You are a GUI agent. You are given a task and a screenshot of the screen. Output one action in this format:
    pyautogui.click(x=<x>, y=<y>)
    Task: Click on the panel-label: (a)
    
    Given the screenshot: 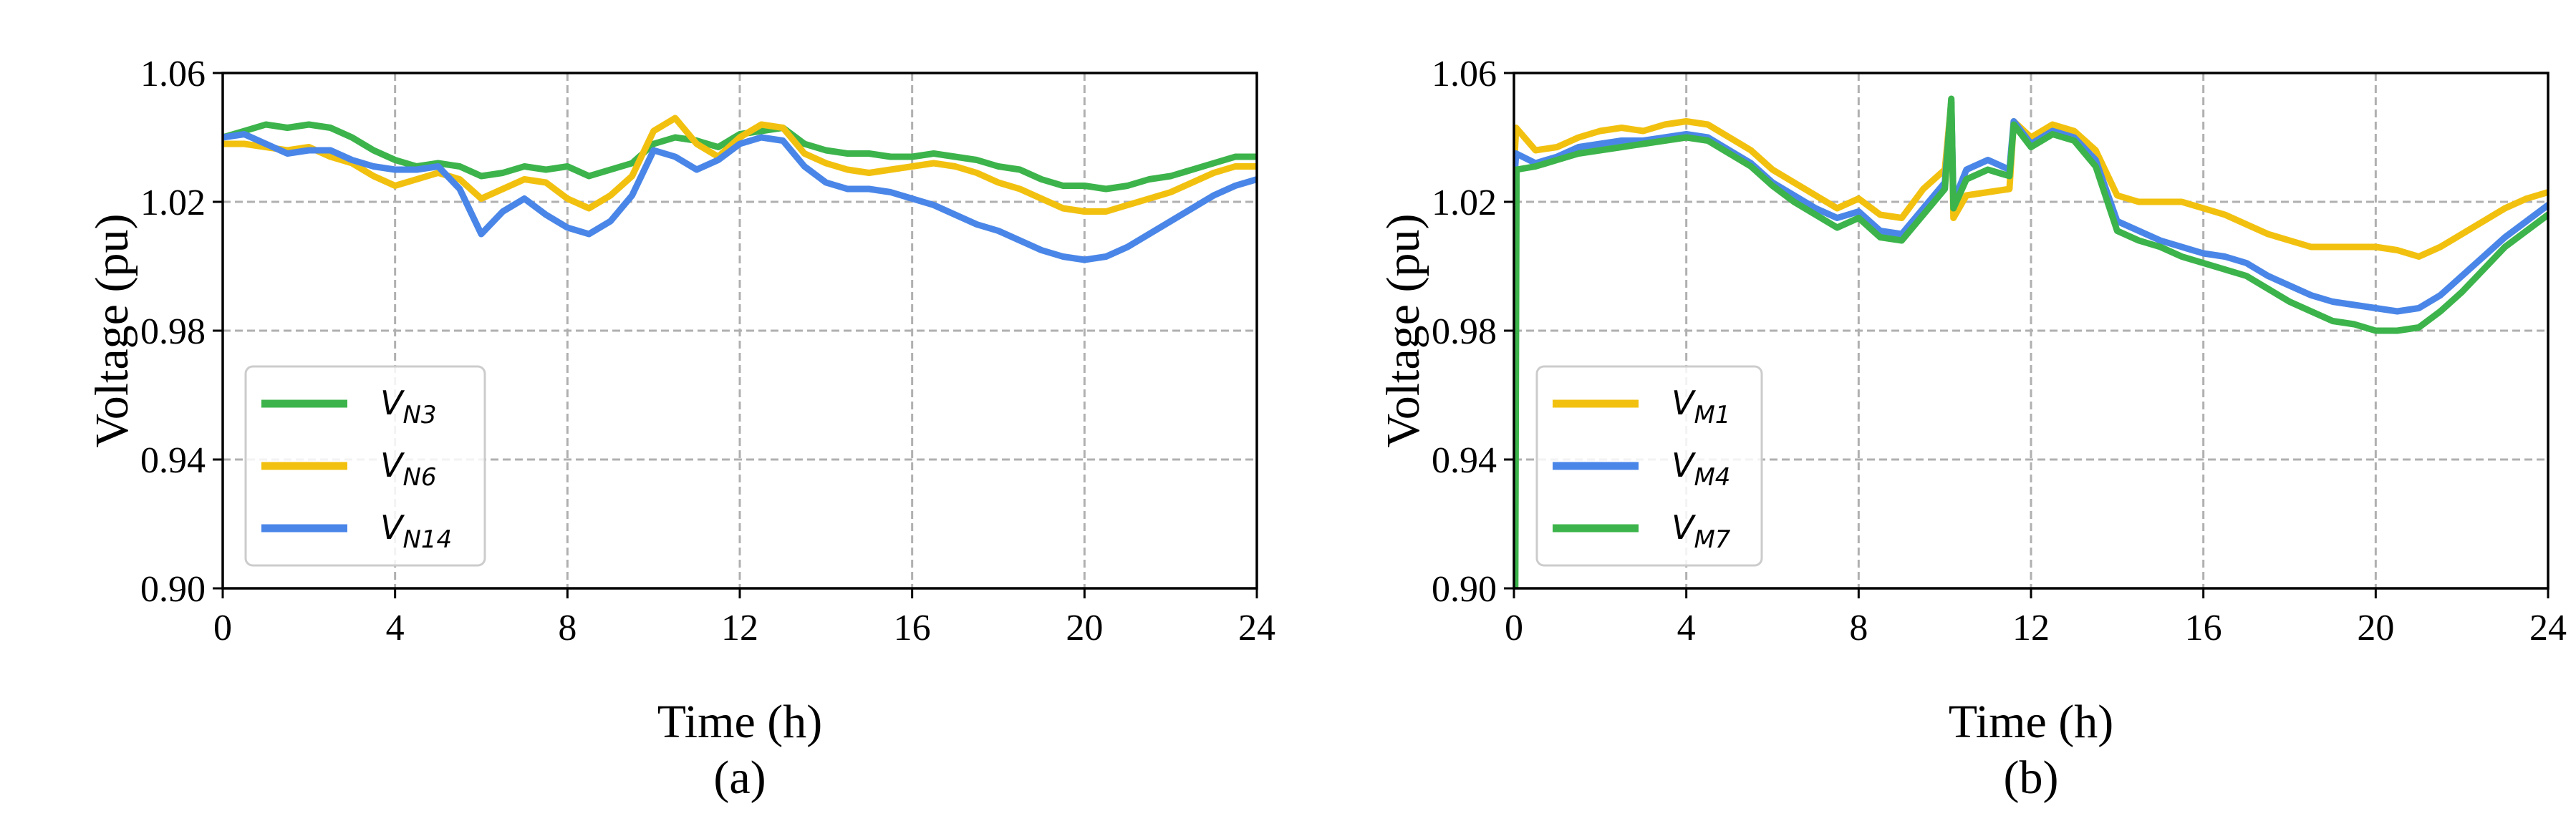 What is the action you would take?
    pyautogui.click(x=739, y=778)
    